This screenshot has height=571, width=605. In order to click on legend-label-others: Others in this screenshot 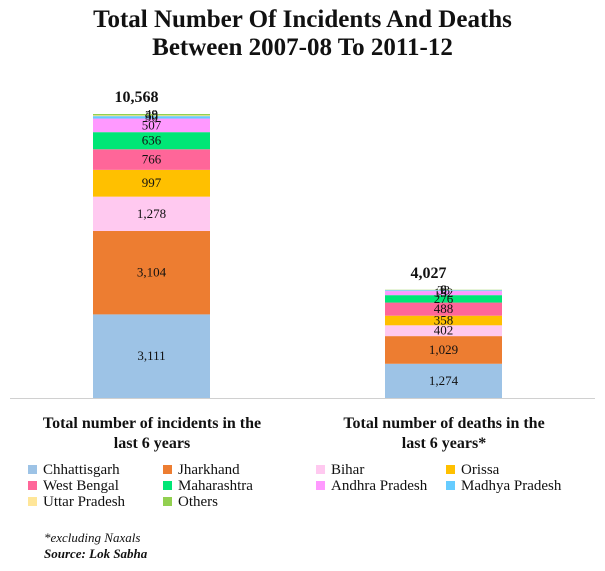, I will do `click(198, 502)`.